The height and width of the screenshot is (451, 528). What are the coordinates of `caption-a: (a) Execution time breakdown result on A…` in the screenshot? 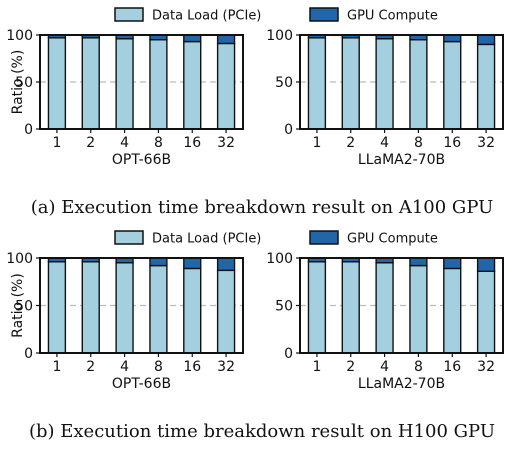 It's located at (262, 207).